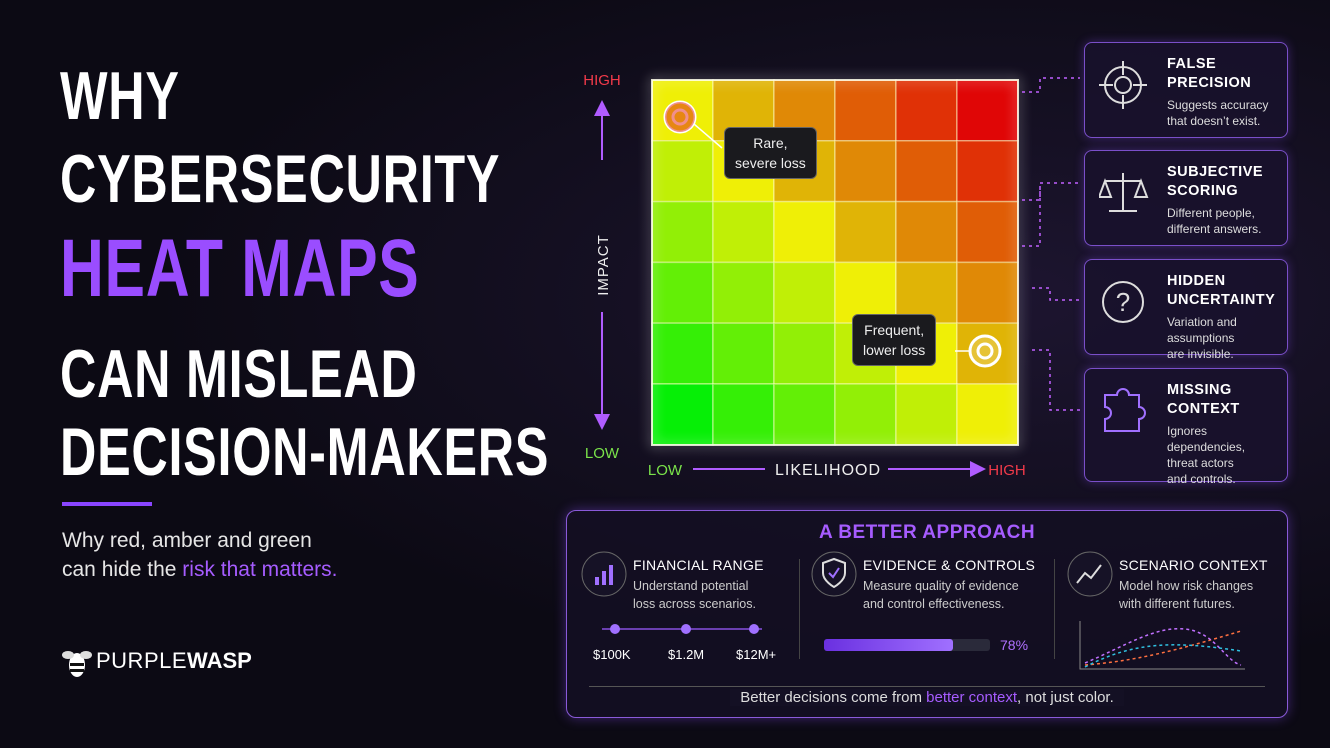  What do you see at coordinates (972, 697) in the screenshot?
I see `footer-highlight: better context` at bounding box center [972, 697].